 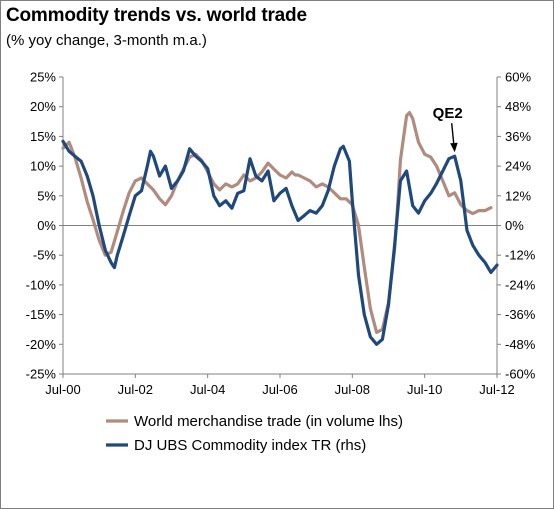 I want to click on right-tick-label: 0%, so click(x=514, y=225).